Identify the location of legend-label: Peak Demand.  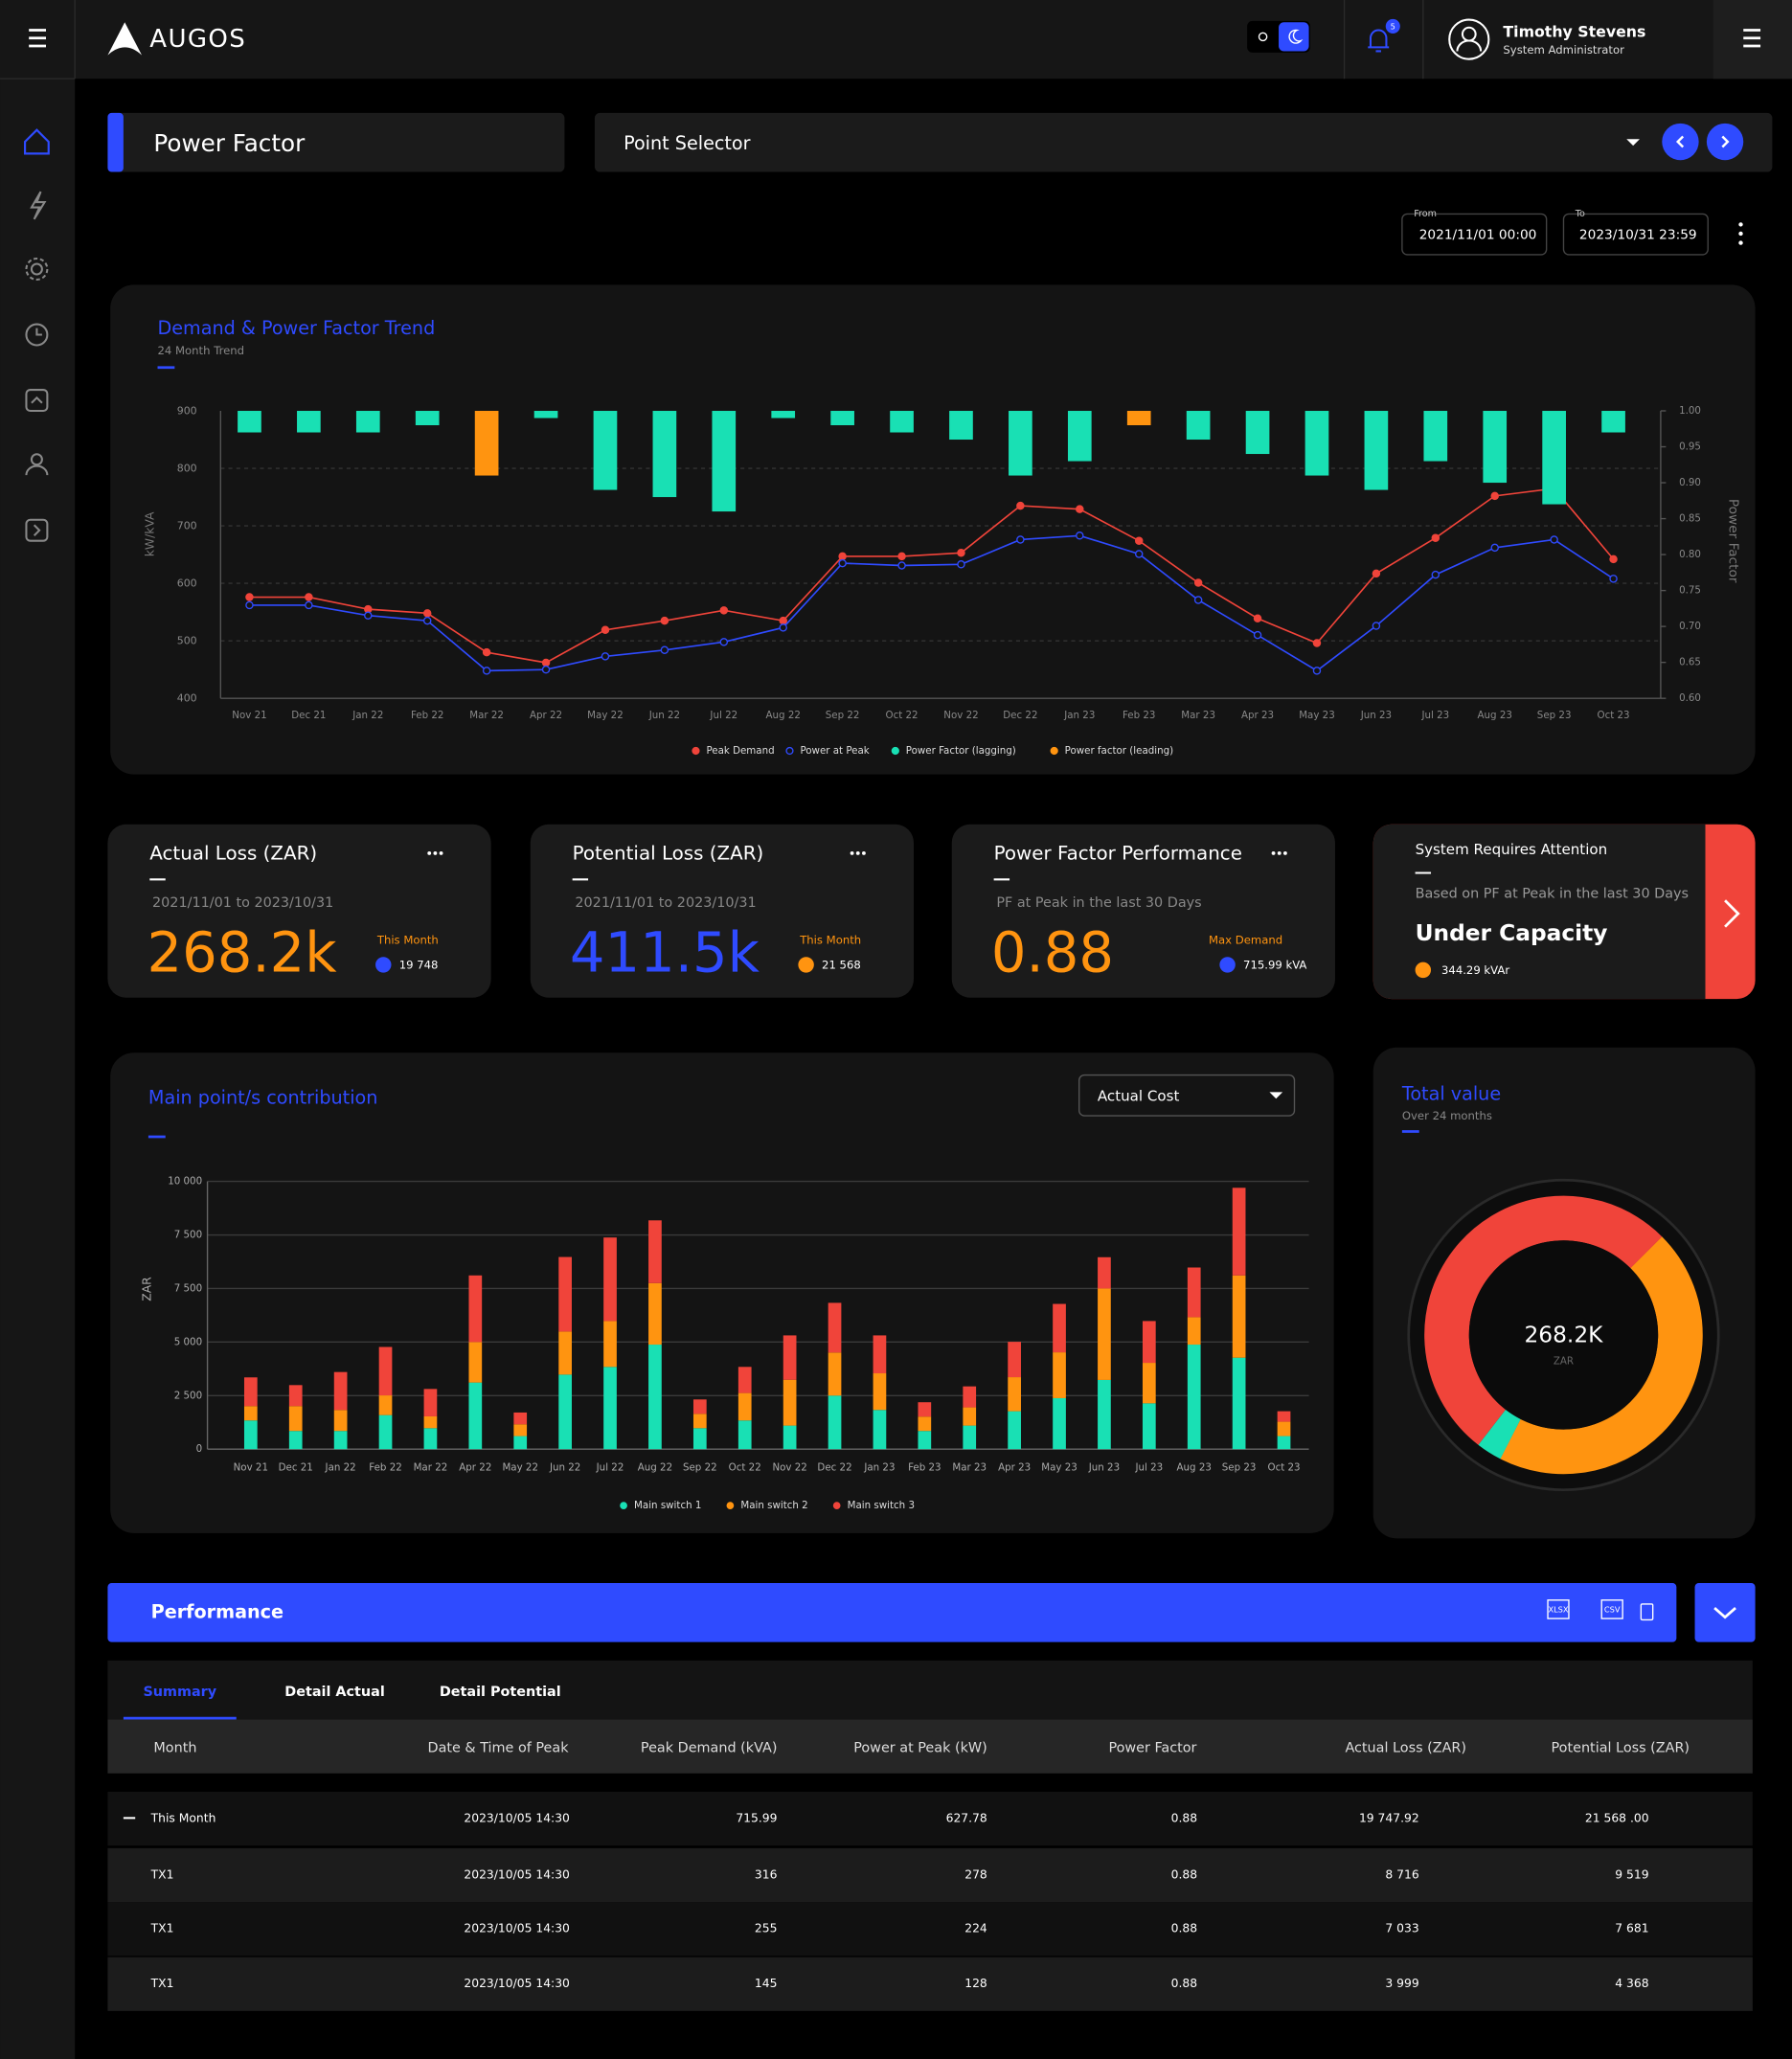
(740, 751).